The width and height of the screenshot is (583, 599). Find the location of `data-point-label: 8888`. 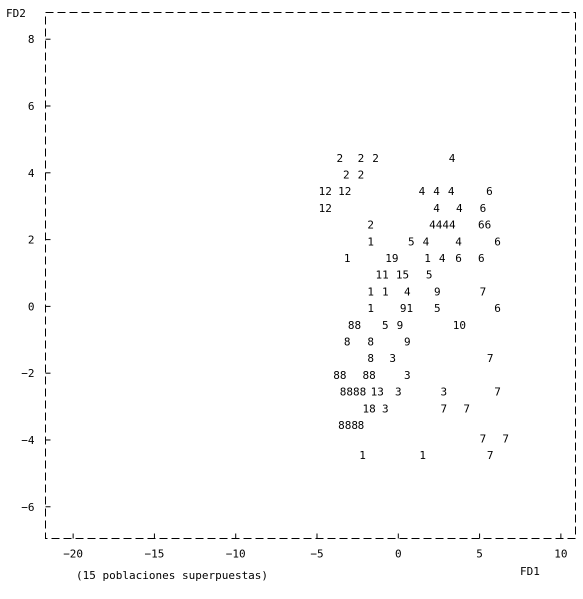

data-point-label: 8888 is located at coordinates (353, 392).